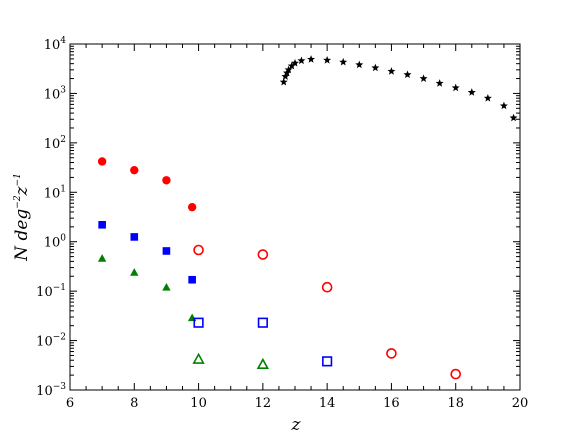  What do you see at coordinates (51, 341) in the screenshot?
I see `y-tick-label: 10⁻²` at bounding box center [51, 341].